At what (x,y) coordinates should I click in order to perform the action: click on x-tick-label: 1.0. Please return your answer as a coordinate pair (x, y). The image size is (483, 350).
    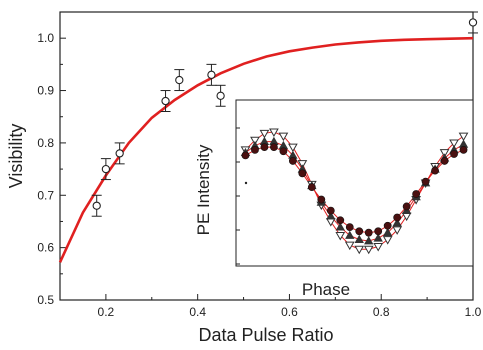
    Looking at the image, I should click on (473, 312).